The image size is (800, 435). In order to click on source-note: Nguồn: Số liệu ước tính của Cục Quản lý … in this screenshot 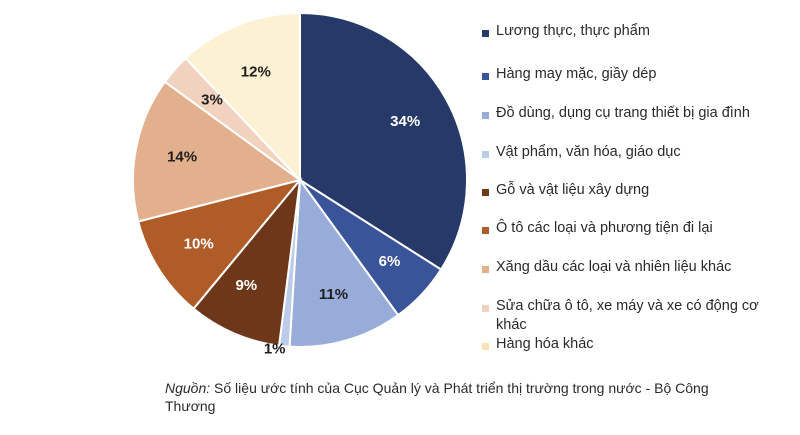, I will do `click(445, 397)`.